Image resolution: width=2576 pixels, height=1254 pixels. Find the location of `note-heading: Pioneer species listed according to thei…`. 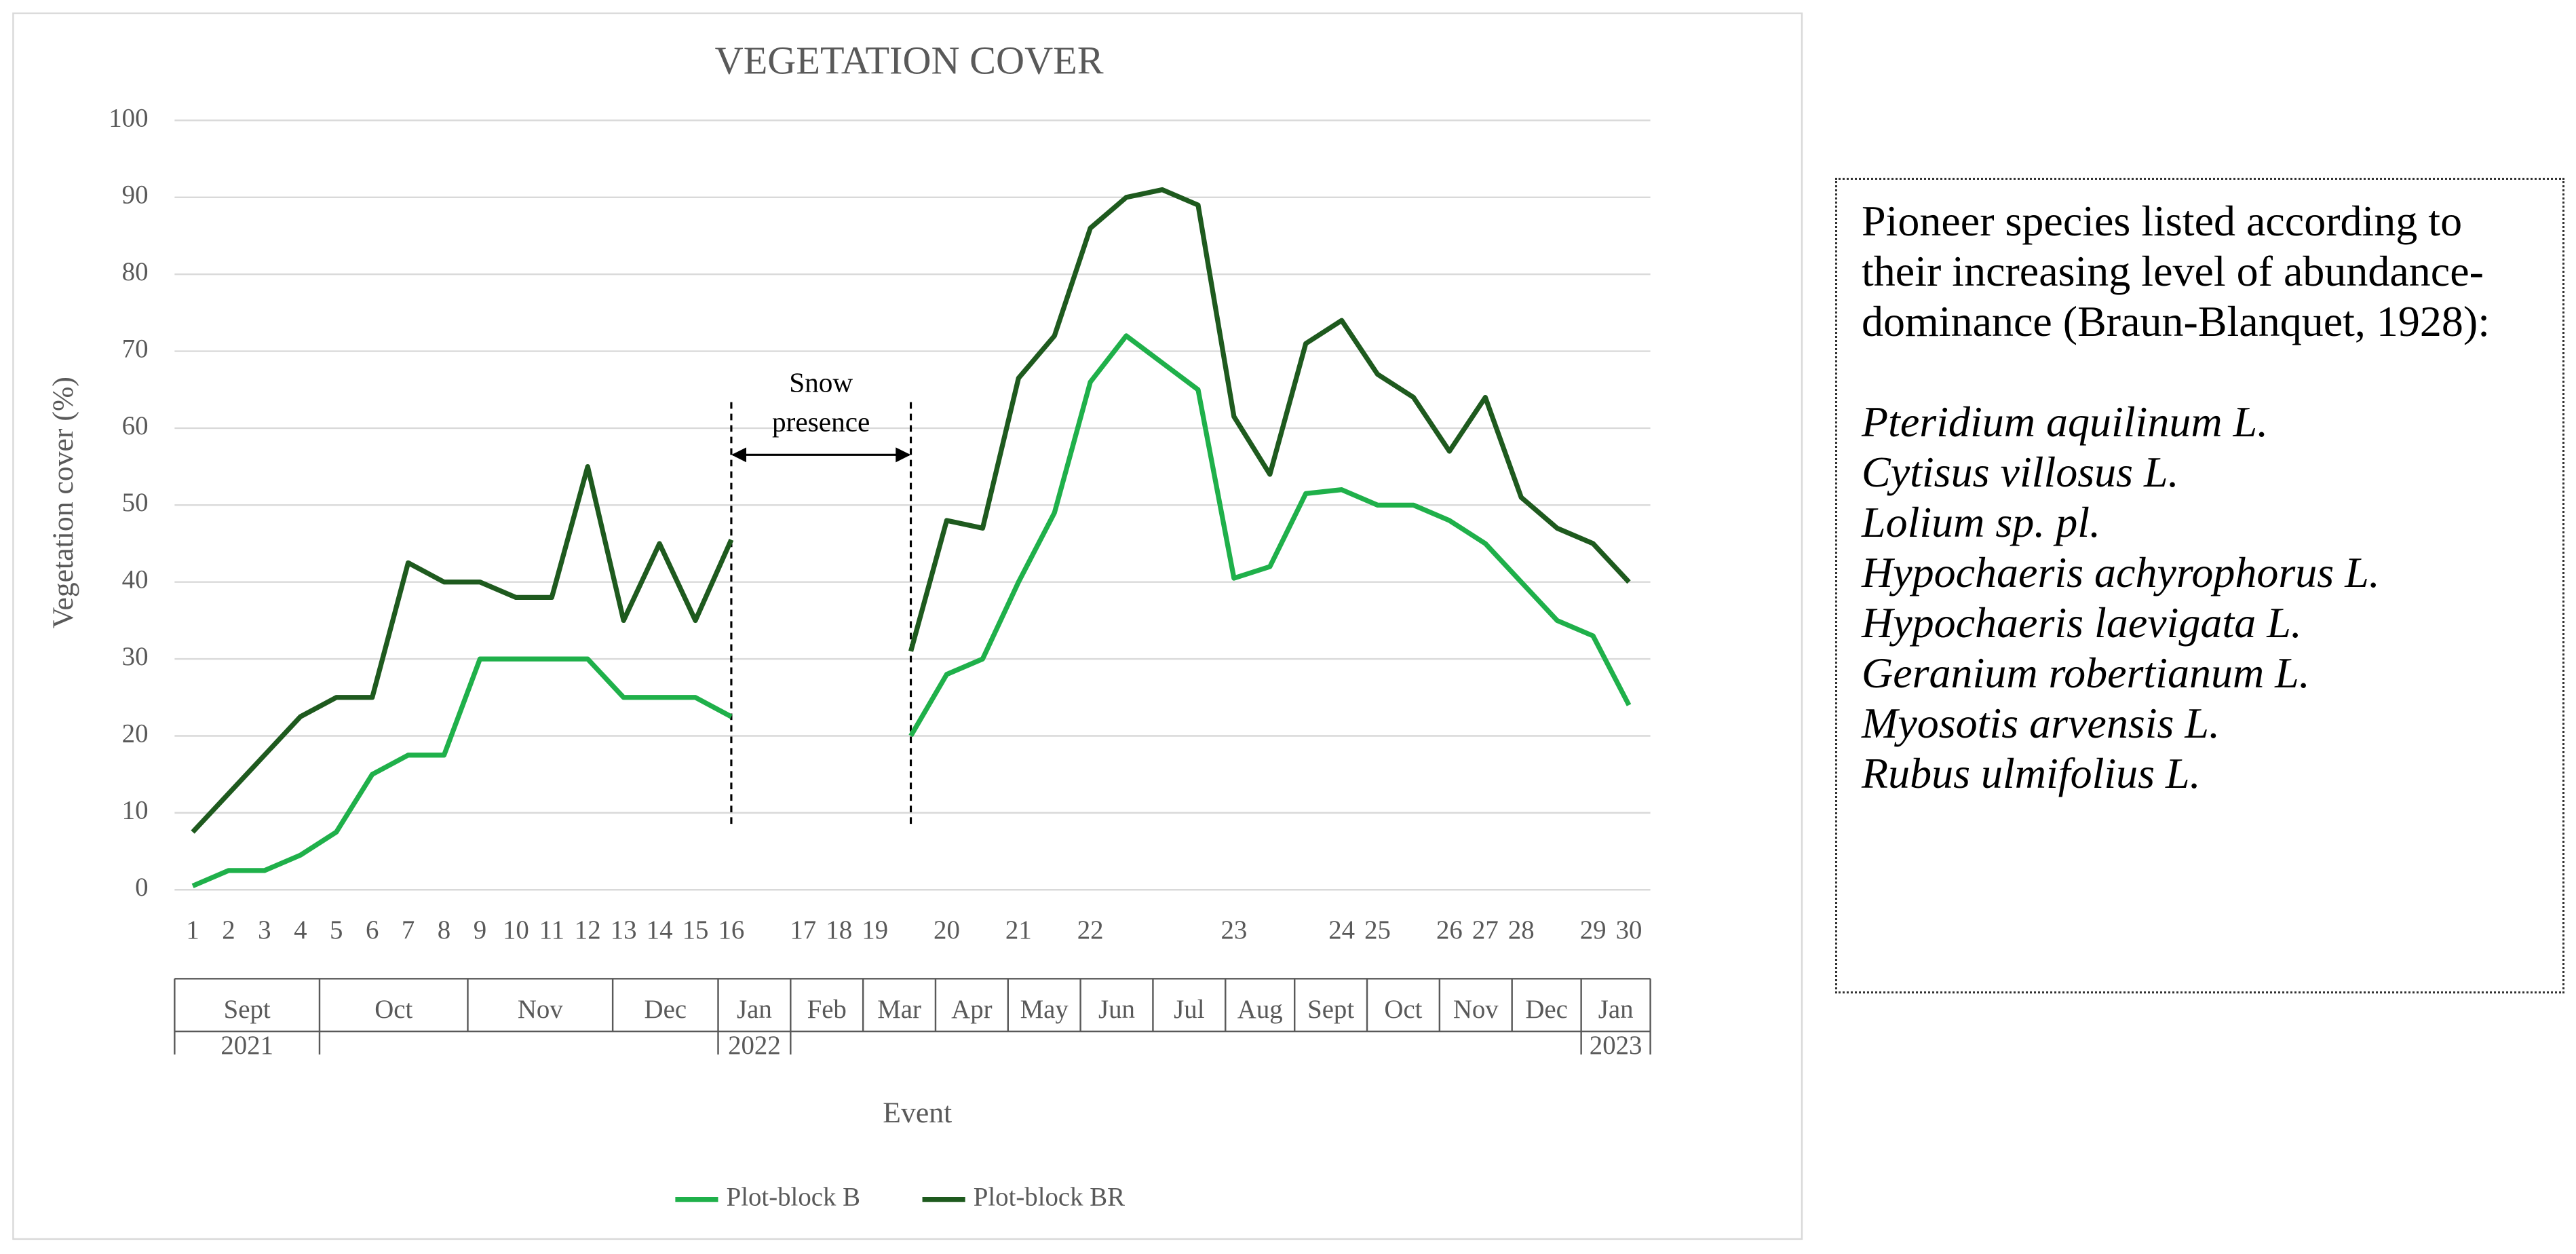

note-heading: Pioneer species listed according to thei… is located at coordinates (2176, 271).